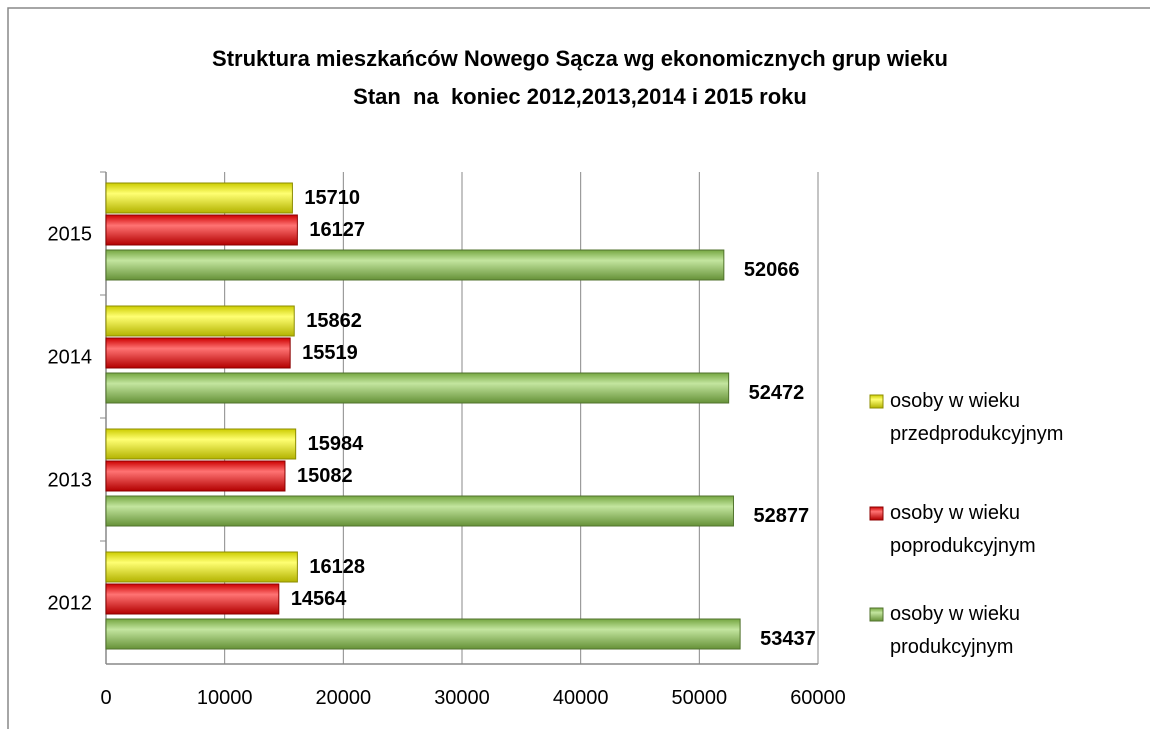  I want to click on y-tick-label: 2013, so click(70, 481).